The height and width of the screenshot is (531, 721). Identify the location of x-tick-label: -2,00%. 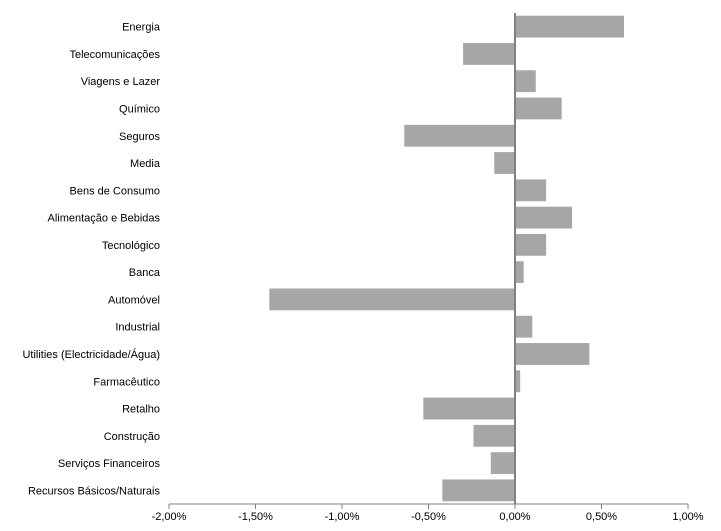
(169, 517).